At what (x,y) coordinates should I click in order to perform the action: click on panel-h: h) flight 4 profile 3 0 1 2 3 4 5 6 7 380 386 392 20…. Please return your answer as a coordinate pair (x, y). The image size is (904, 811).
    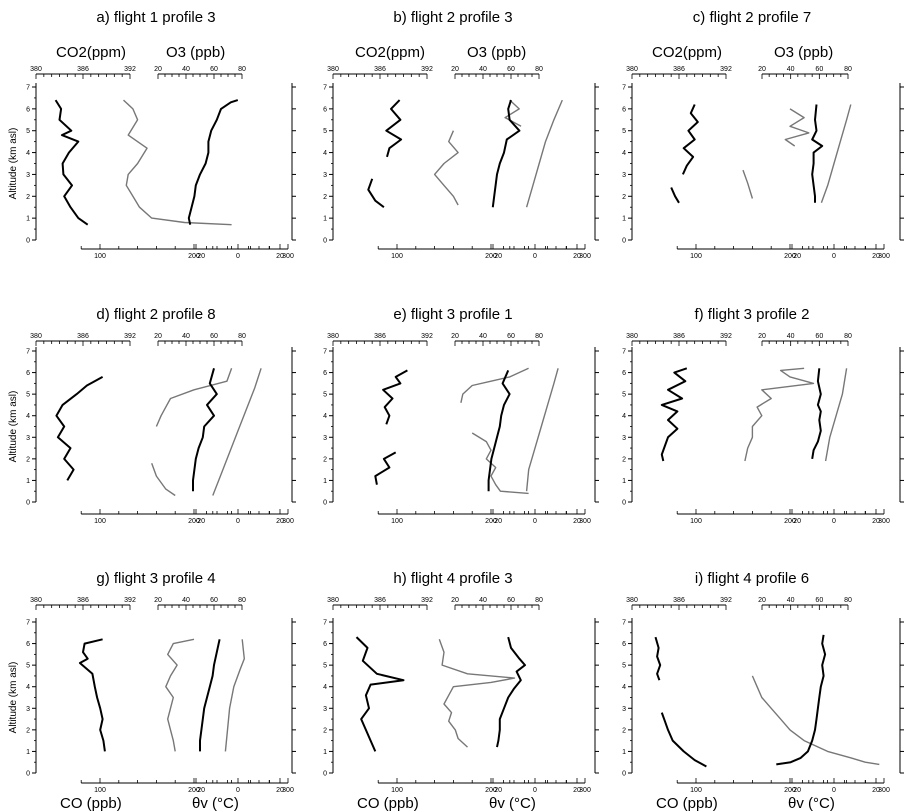
    Looking at the image, I should click on (461, 690).